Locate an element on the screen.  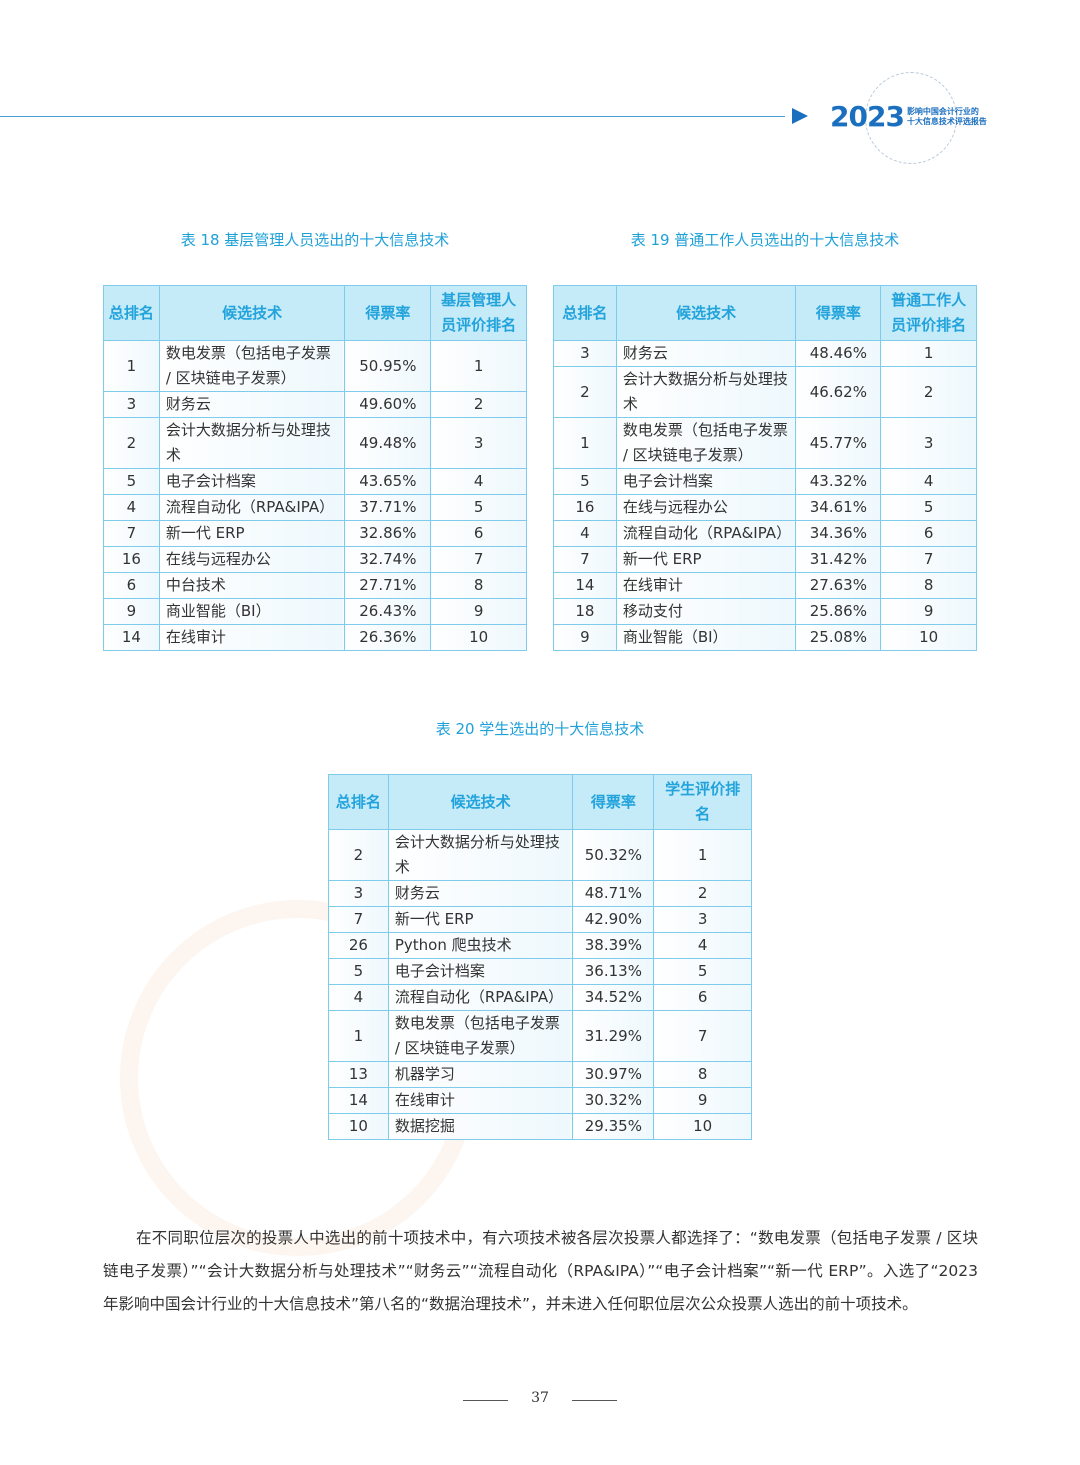
table-row: 2 会计大数据分析与处理技术 50.32% 1 is located at coordinates (540, 855).